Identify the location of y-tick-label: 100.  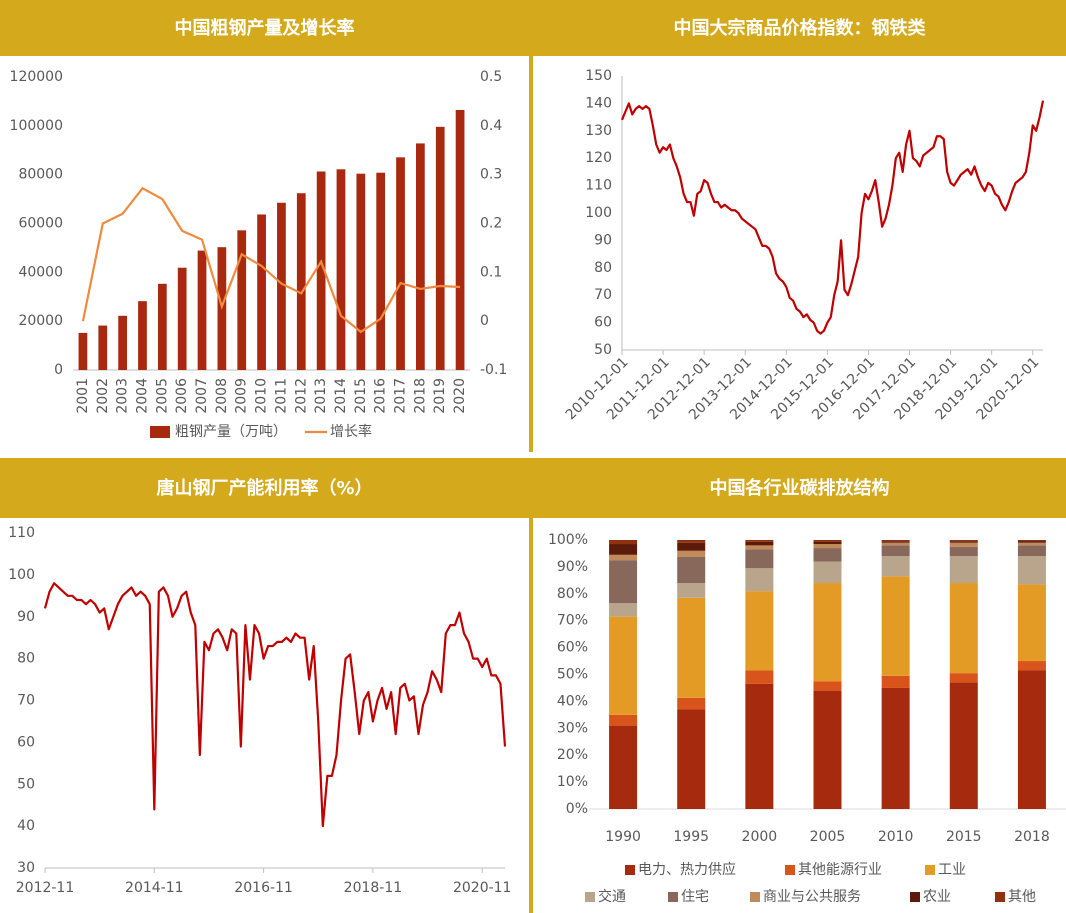
(21, 575).